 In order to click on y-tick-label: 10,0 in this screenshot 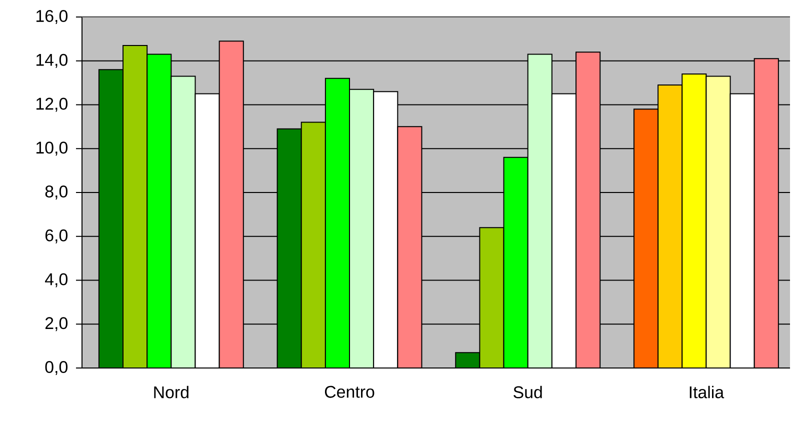, I will do `click(52, 149)`.